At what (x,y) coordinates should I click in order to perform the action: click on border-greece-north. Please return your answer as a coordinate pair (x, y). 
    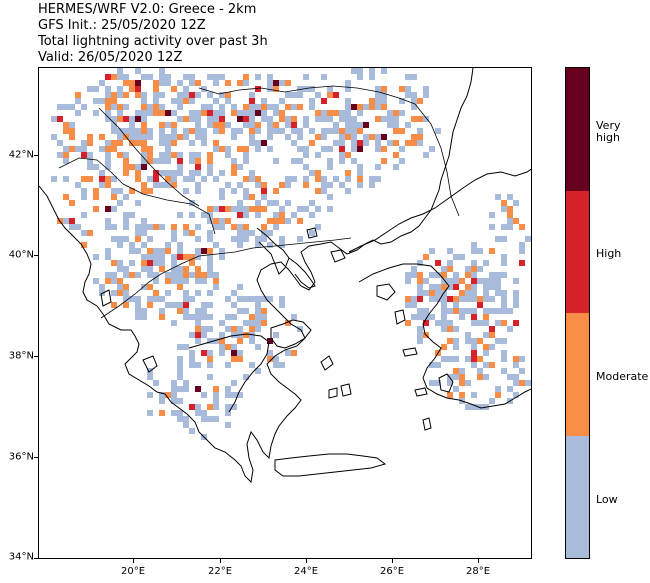
    Looking at the image, I should click on (256, 256).